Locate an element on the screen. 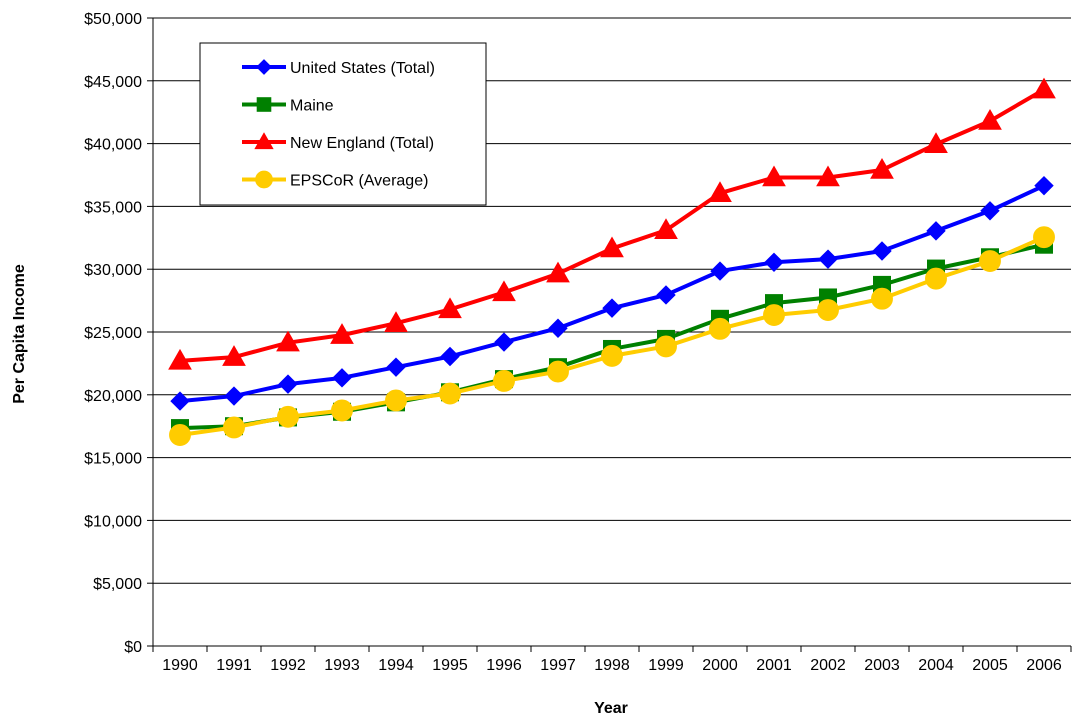 The image size is (1075, 723). x-tick-label: 2001 is located at coordinates (774, 665).